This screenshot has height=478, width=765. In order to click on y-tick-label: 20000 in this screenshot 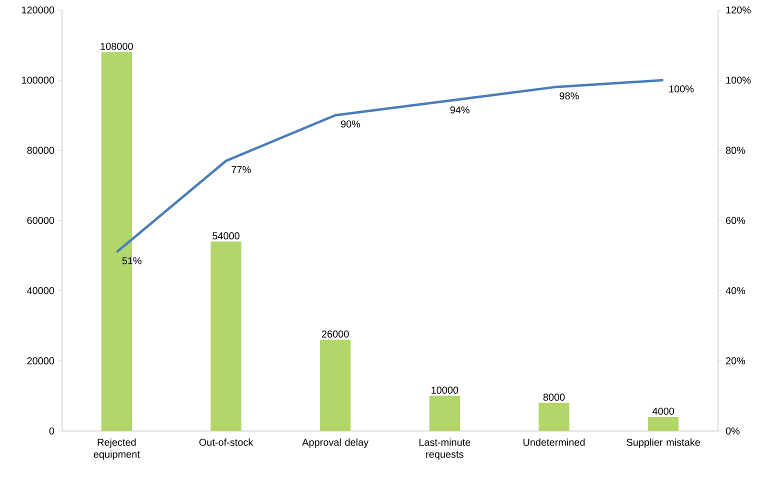, I will do `click(40, 360)`.